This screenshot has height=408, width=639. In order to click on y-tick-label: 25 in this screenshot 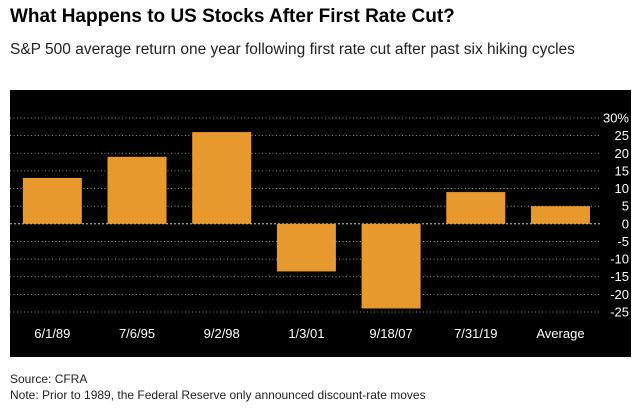, I will do `click(622, 135)`.